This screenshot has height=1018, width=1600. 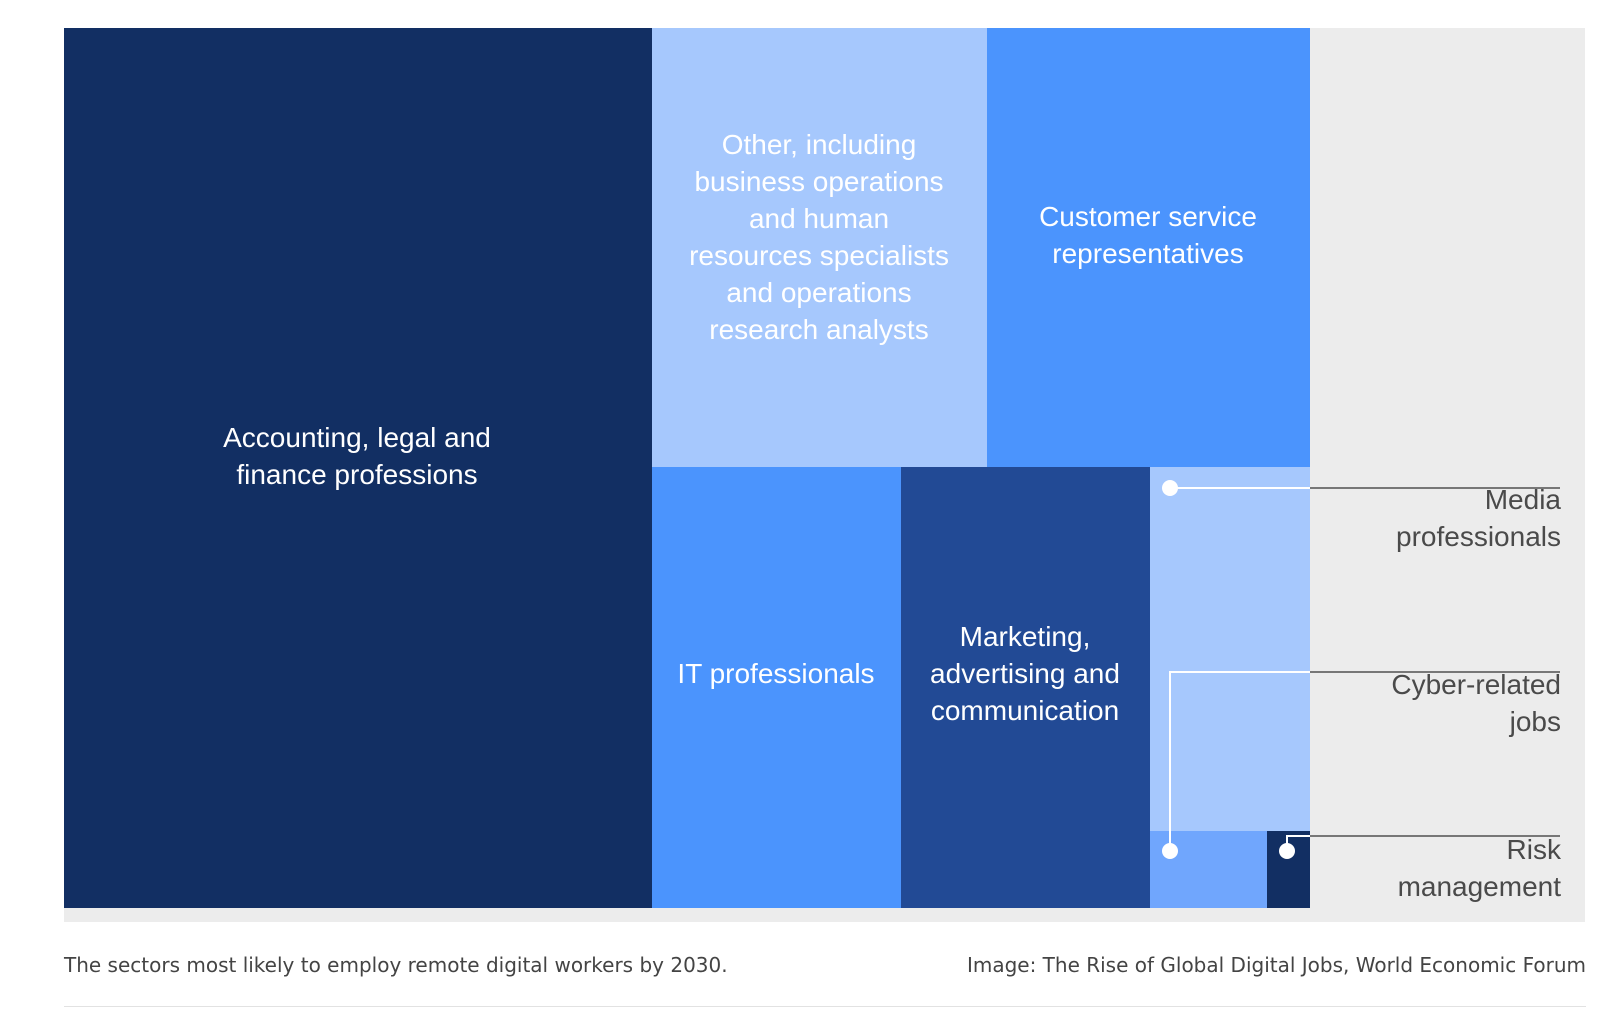 What do you see at coordinates (1288, 869) in the screenshot?
I see `tile-risk-management` at bounding box center [1288, 869].